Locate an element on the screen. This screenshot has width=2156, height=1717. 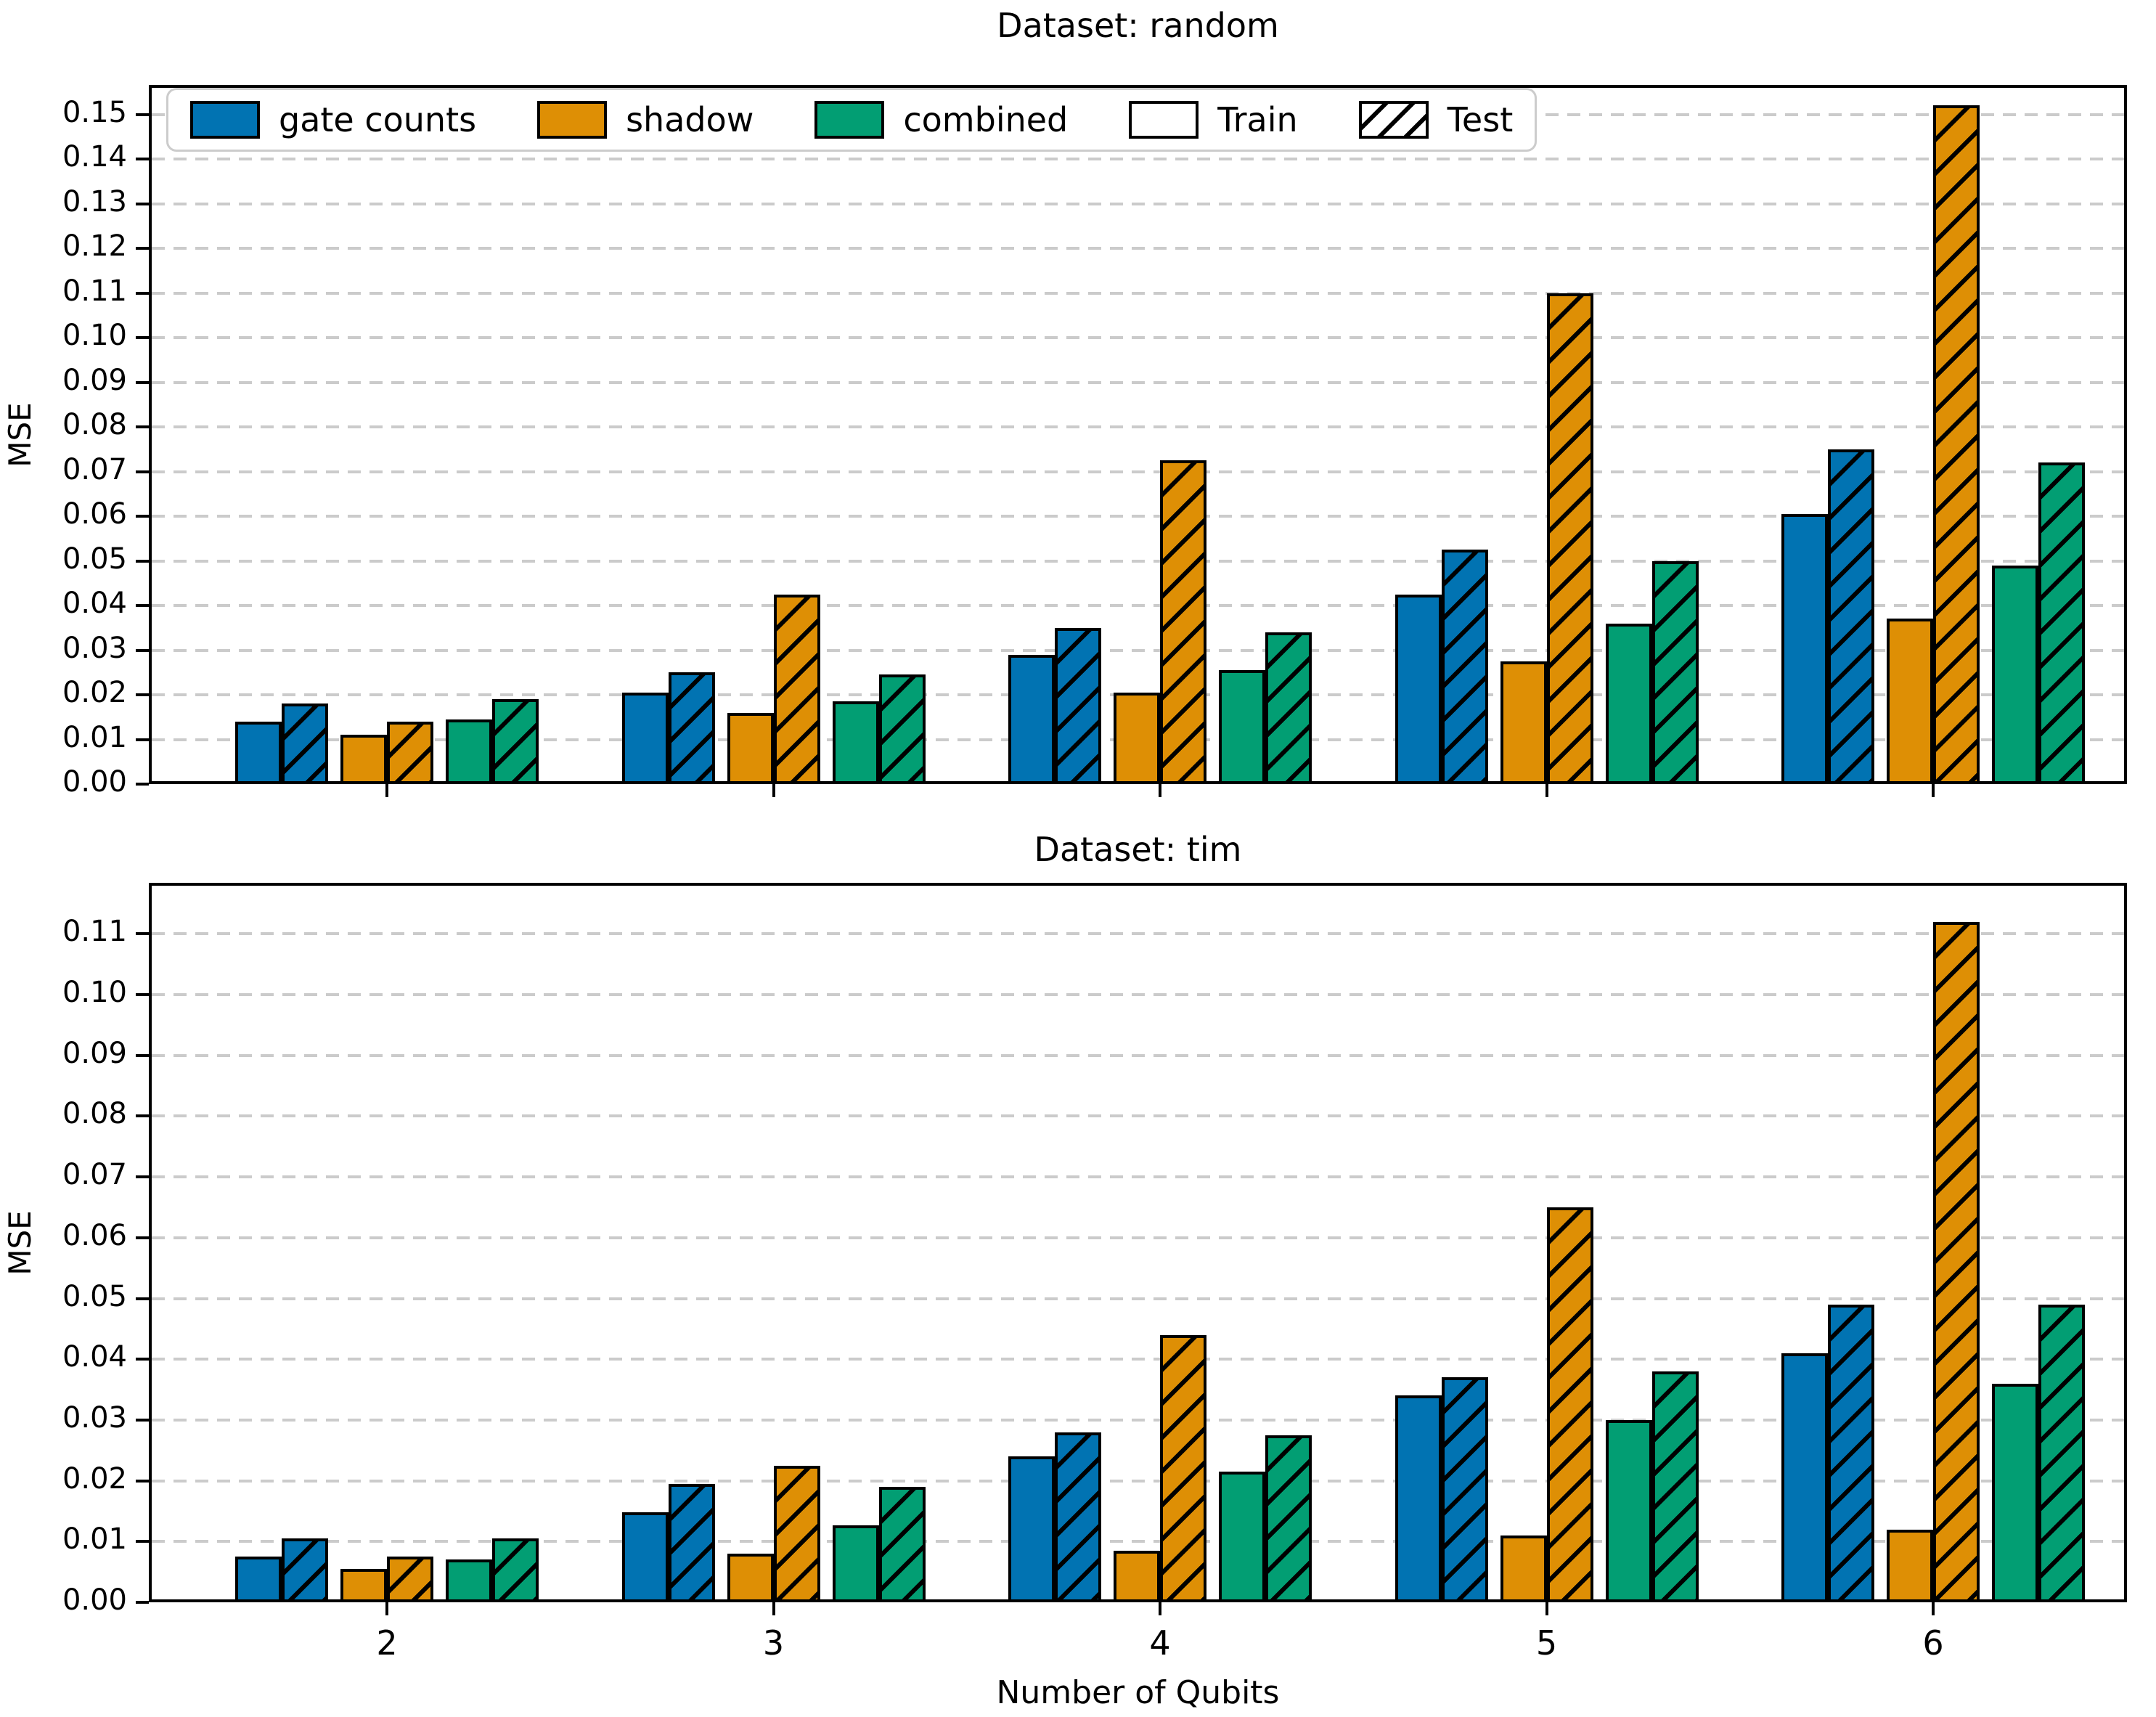
y-tick-label: 0.12 is located at coordinates (95, 246).